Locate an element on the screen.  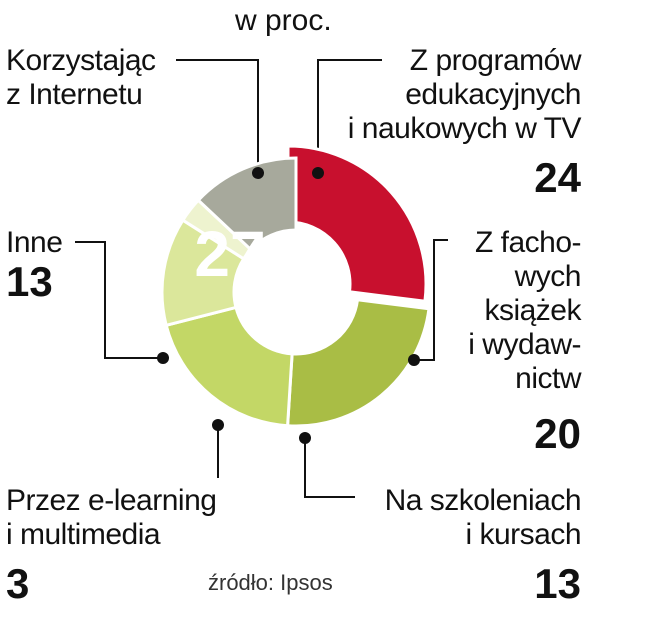
value-elearning: 3 is located at coordinates (18, 583).